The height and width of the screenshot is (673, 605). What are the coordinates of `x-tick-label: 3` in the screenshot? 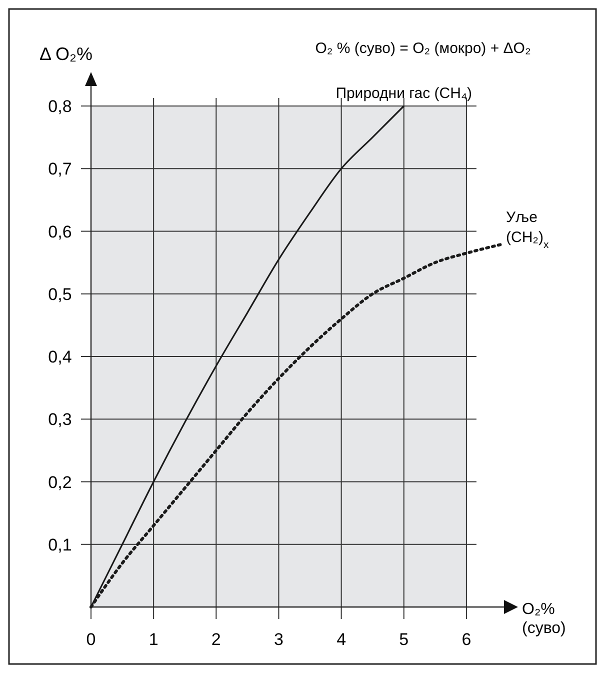 It's located at (279, 639).